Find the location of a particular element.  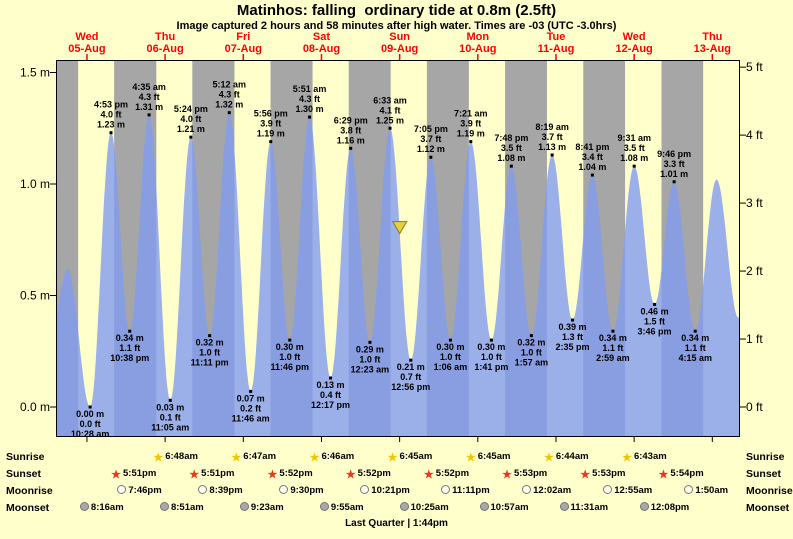

astro-time: 6:43am is located at coordinates (650, 456).